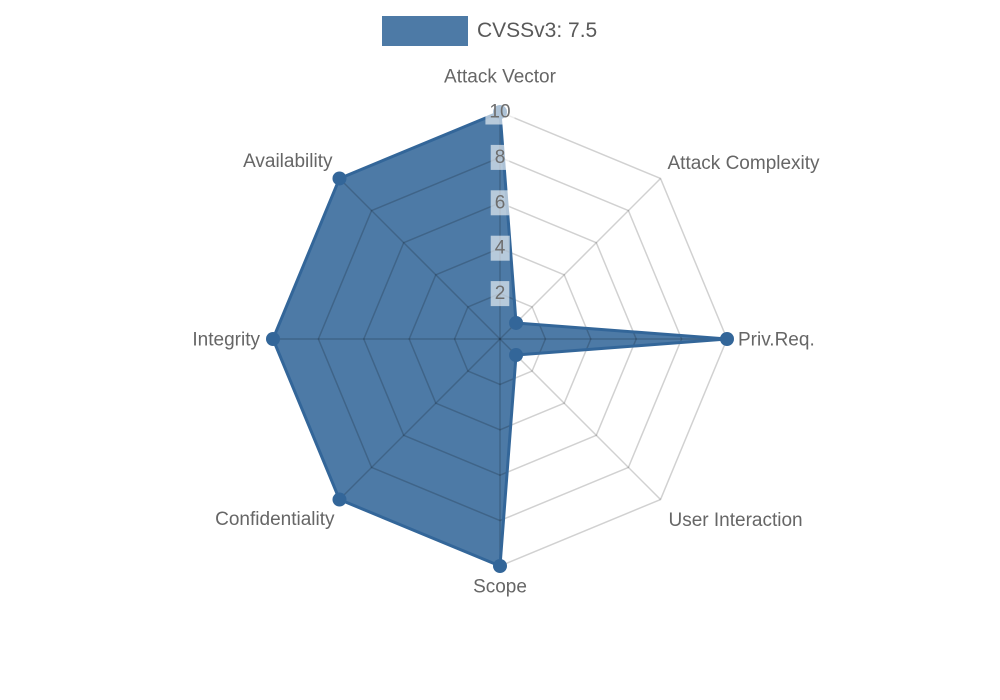  I want to click on axis-spoke-availability, so click(419, 258).